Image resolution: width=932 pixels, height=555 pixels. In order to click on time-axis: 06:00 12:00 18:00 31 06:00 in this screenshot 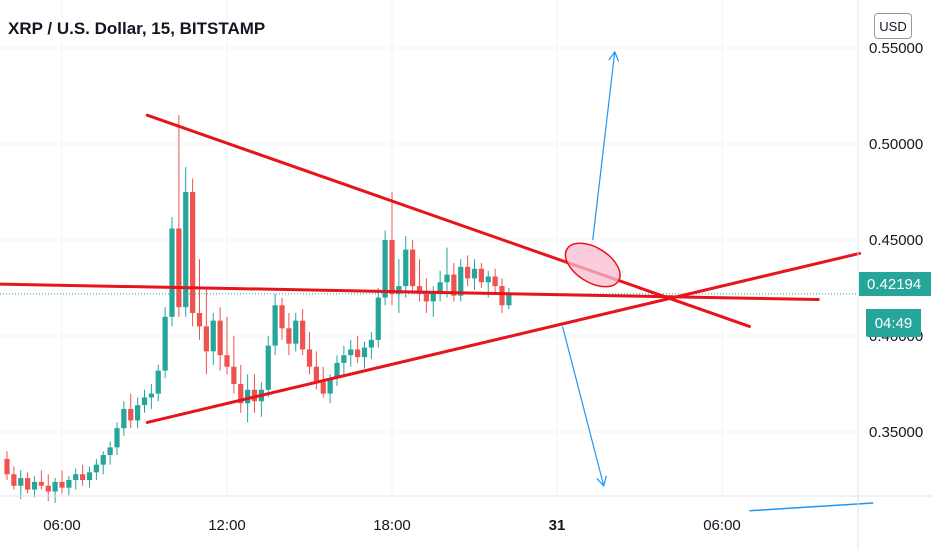, I will do `click(466, 514)`.